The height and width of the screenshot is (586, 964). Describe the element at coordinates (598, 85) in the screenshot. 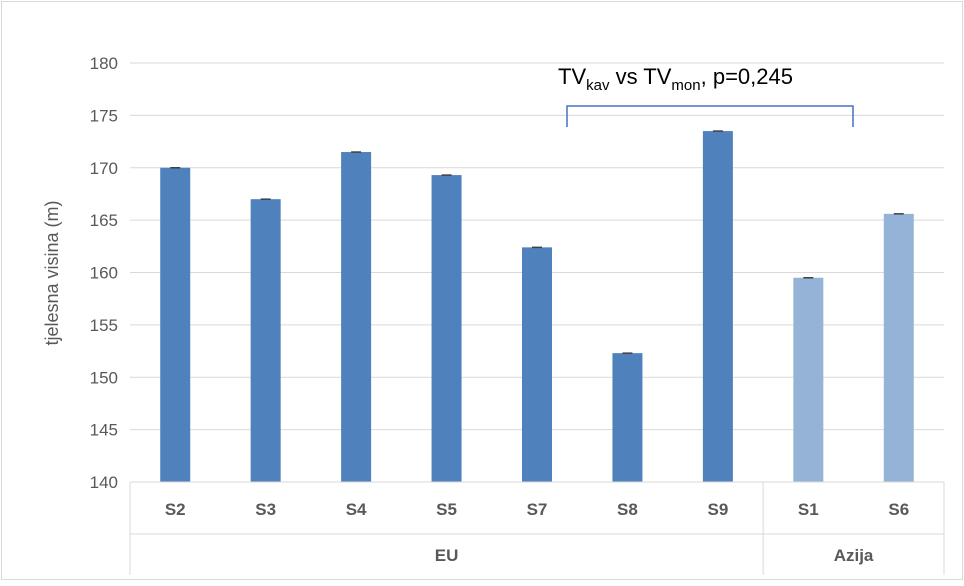

I see `annotation-sub1: kav` at that location.